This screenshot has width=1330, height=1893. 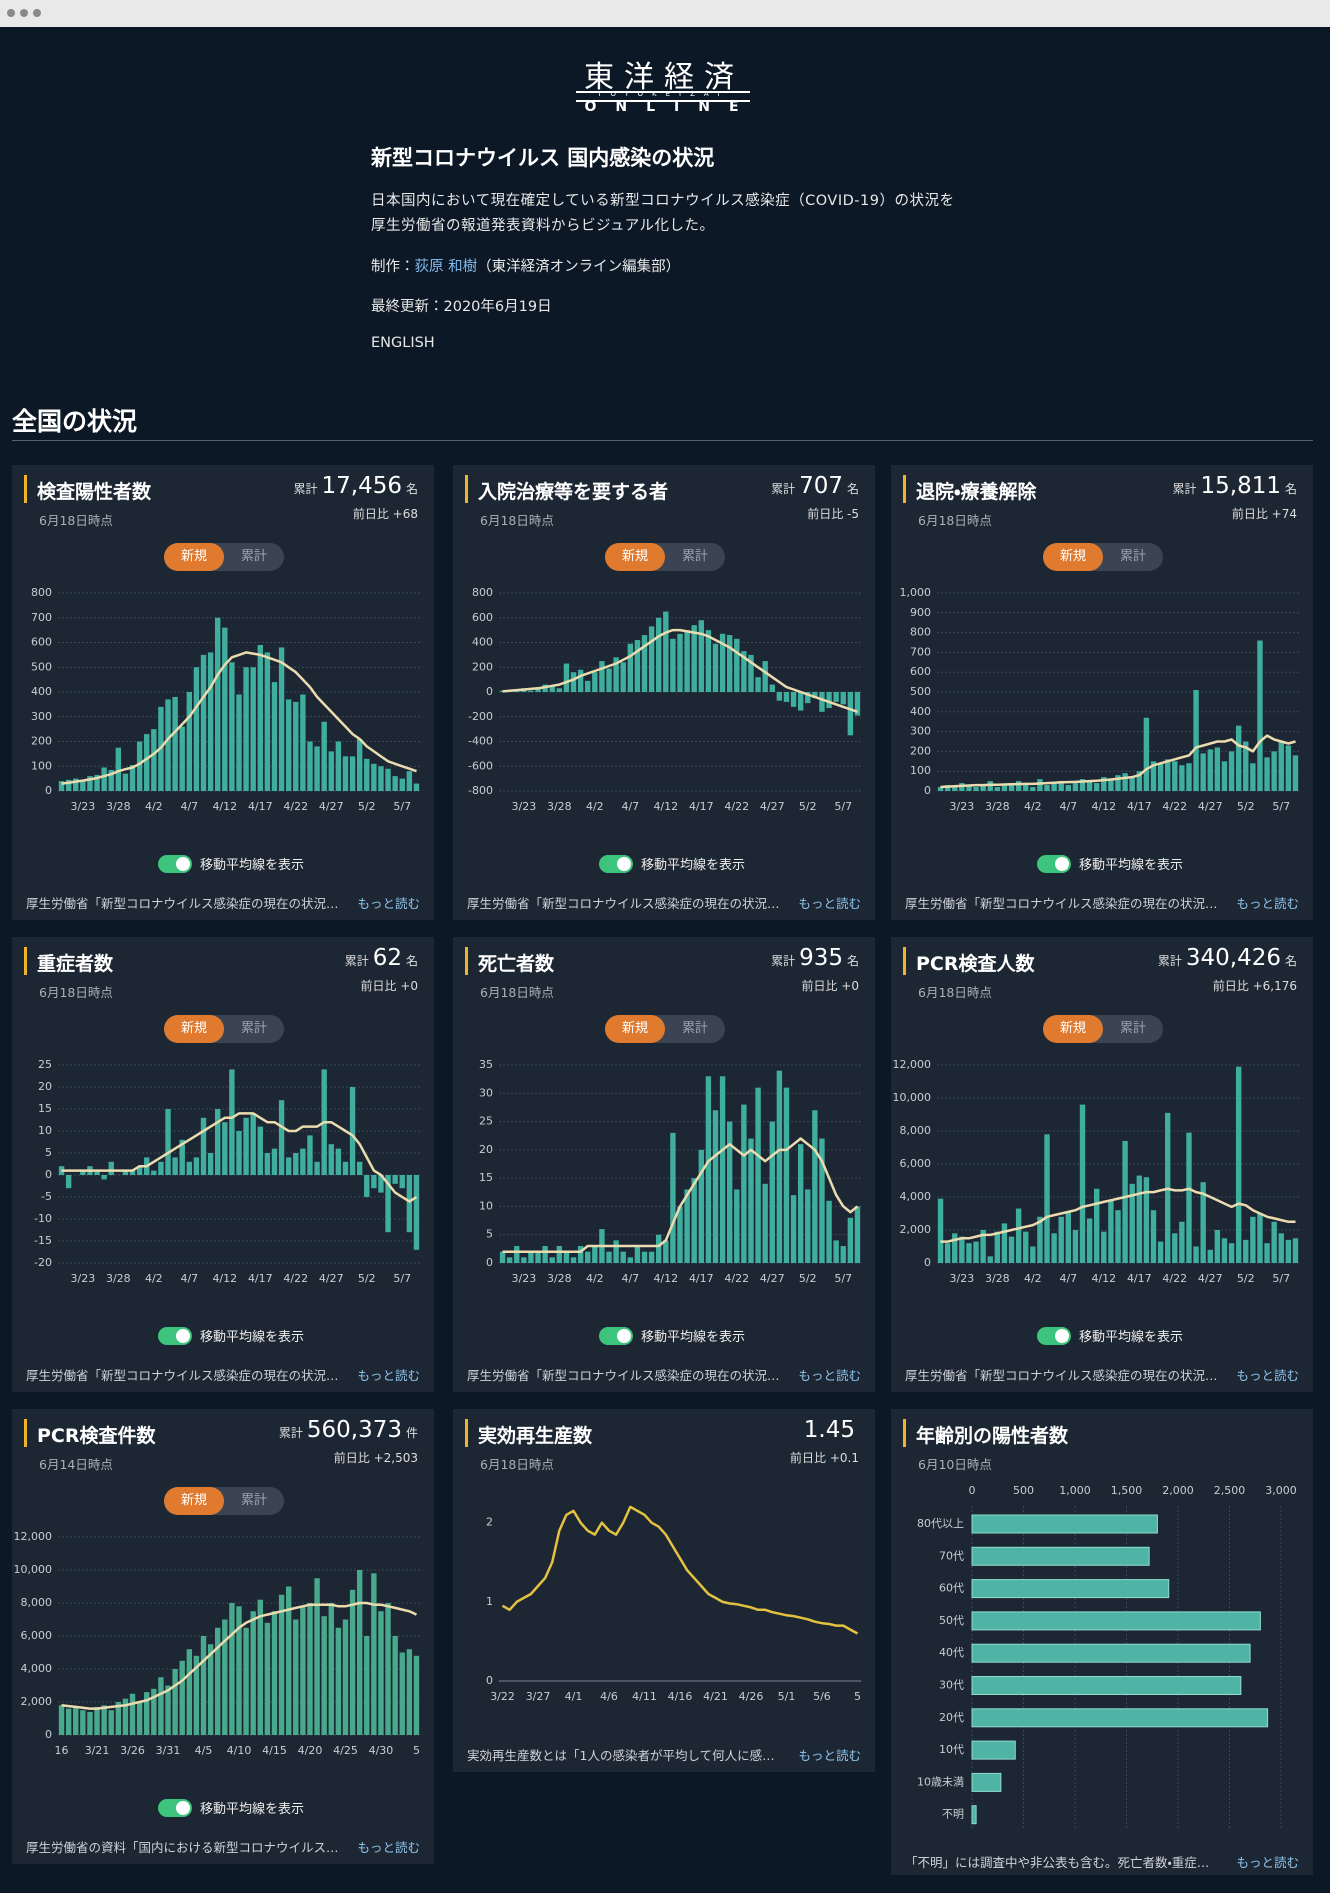 What do you see at coordinates (480, 716) in the screenshot?
I see `y-tick-label: -200` at bounding box center [480, 716].